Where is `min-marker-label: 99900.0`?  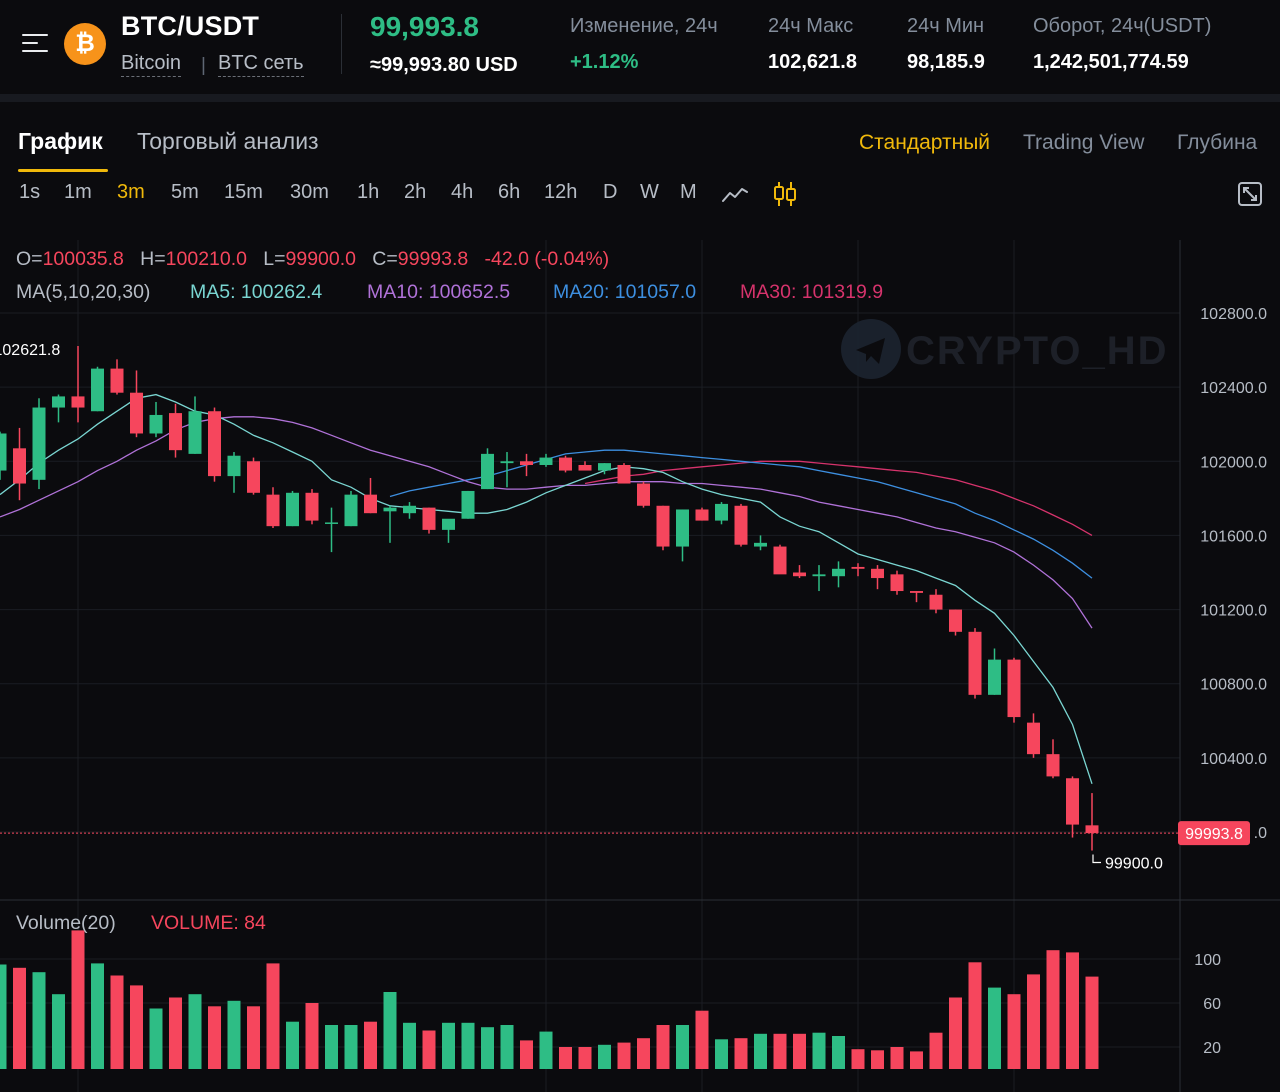
min-marker-label: 99900.0 is located at coordinates (1134, 864).